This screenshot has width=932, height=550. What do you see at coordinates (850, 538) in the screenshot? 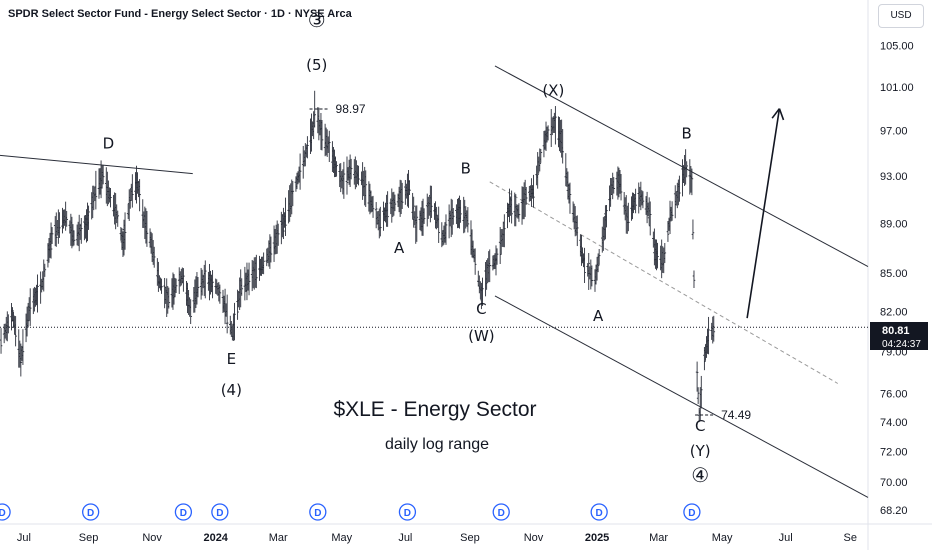
I see `x-tick-label: Se` at bounding box center [850, 538].